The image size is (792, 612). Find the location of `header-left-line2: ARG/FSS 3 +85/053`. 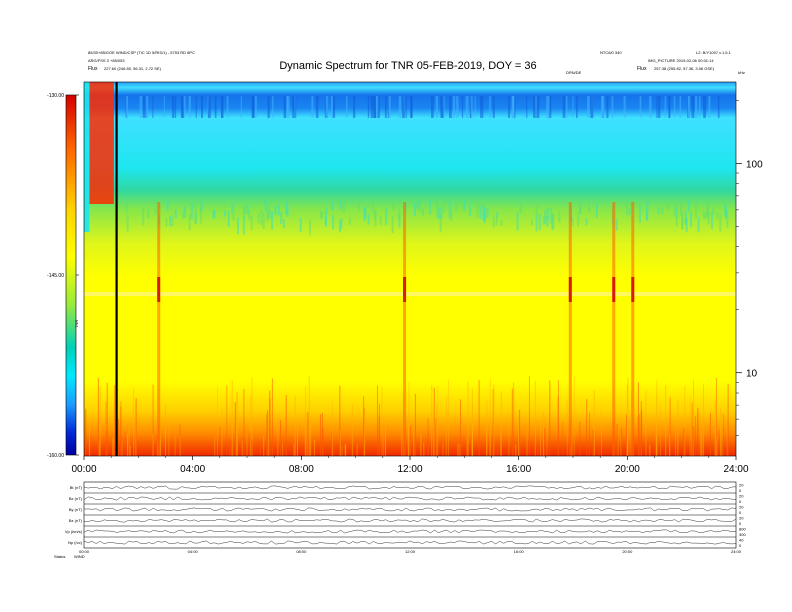

header-left-line2: ARG/FSS 3 +85/053 is located at coordinates (106, 60).